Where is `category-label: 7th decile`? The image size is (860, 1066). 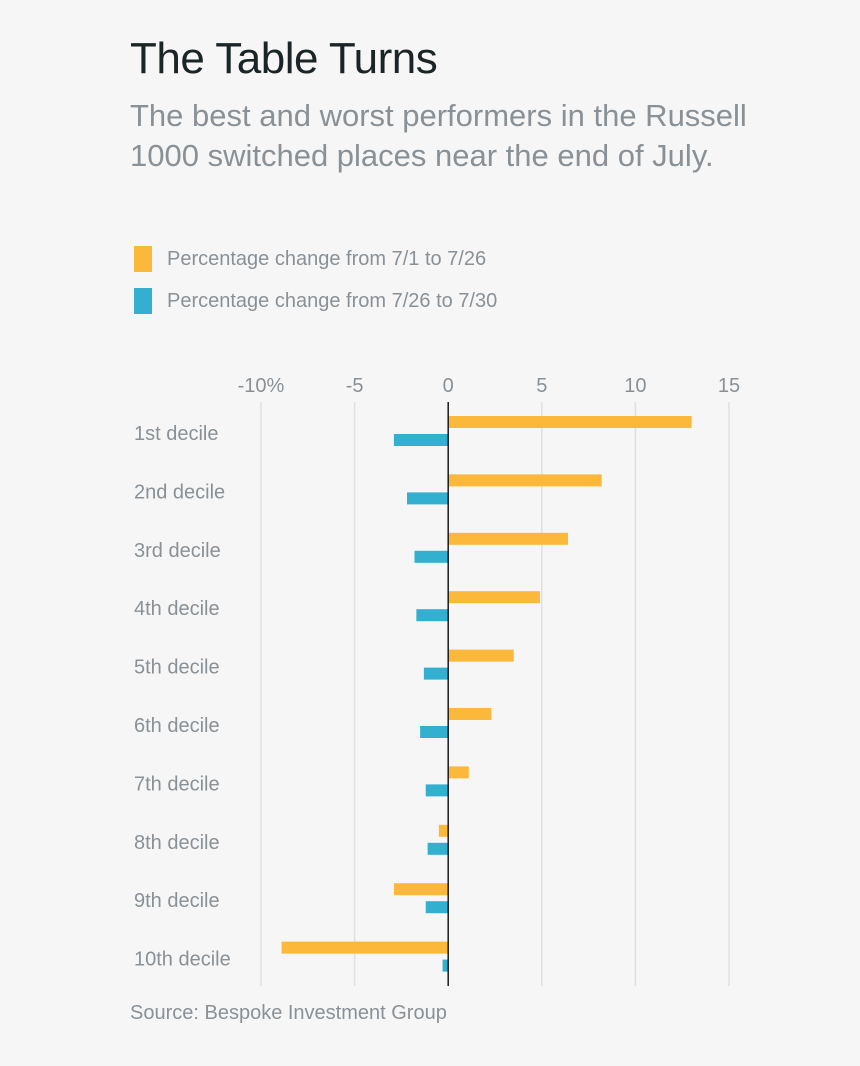 category-label: 7th decile is located at coordinates (177, 784).